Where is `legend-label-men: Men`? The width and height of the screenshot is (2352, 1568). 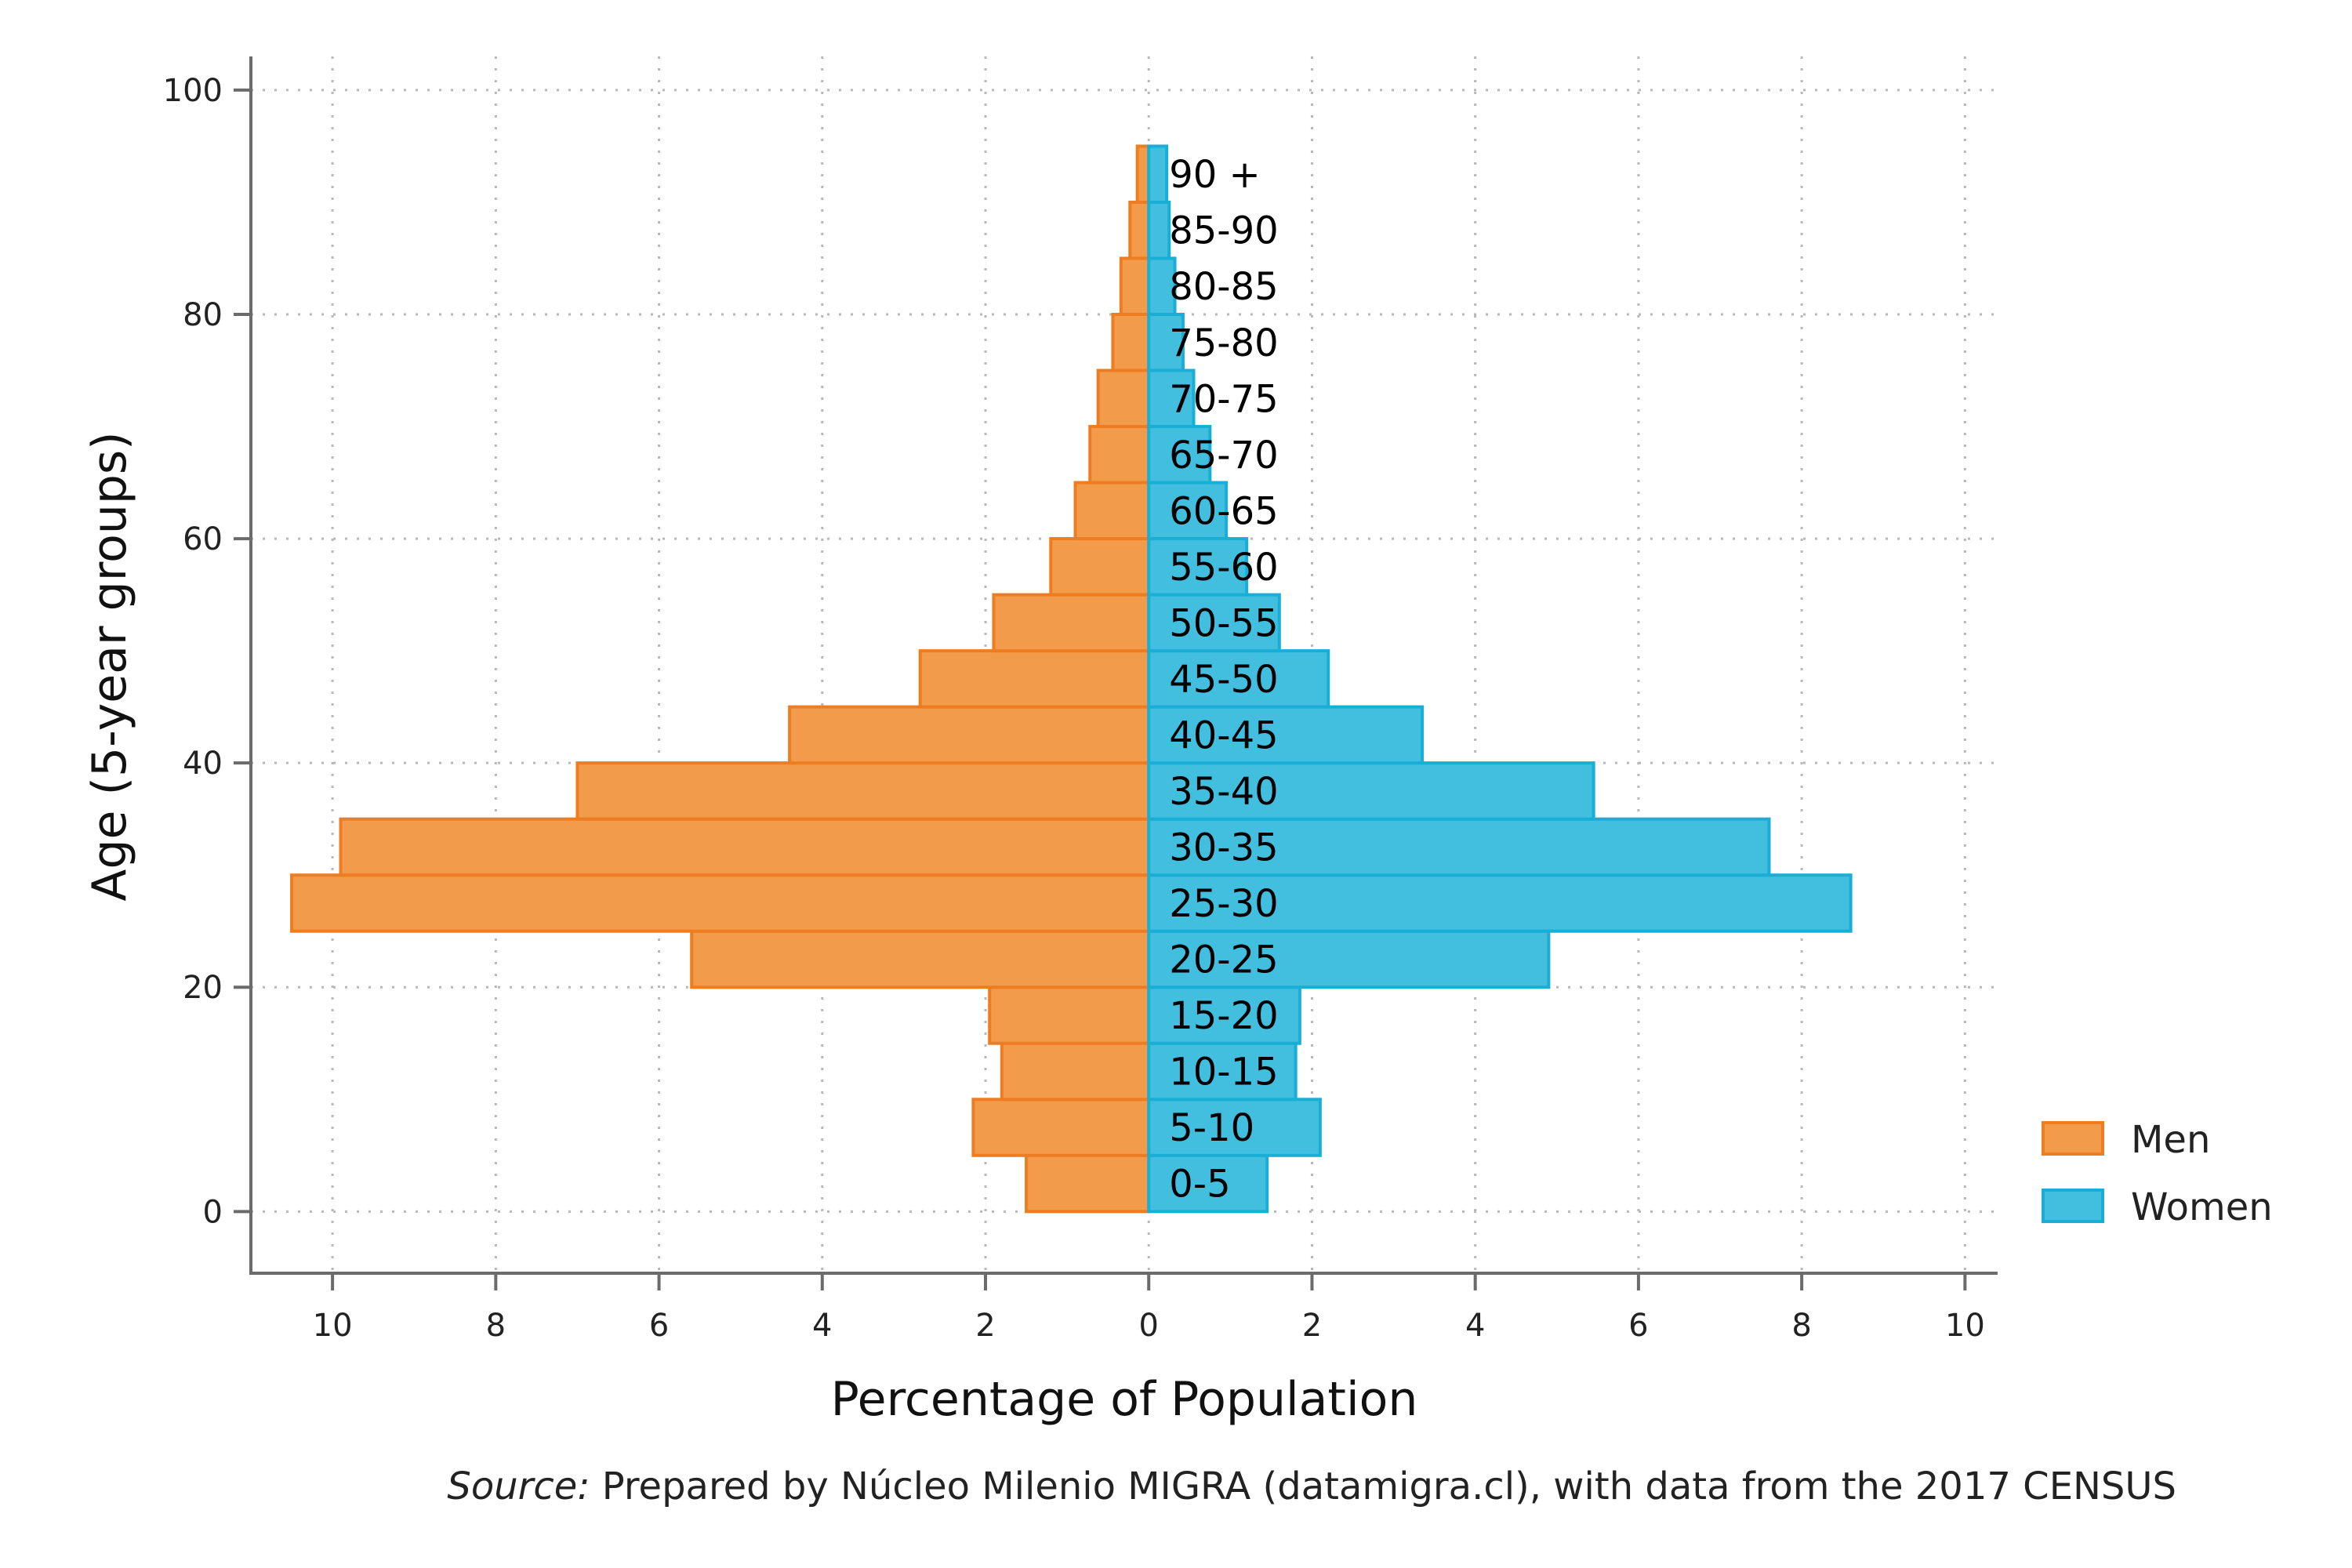 legend-label-men: Men is located at coordinates (2170, 1140).